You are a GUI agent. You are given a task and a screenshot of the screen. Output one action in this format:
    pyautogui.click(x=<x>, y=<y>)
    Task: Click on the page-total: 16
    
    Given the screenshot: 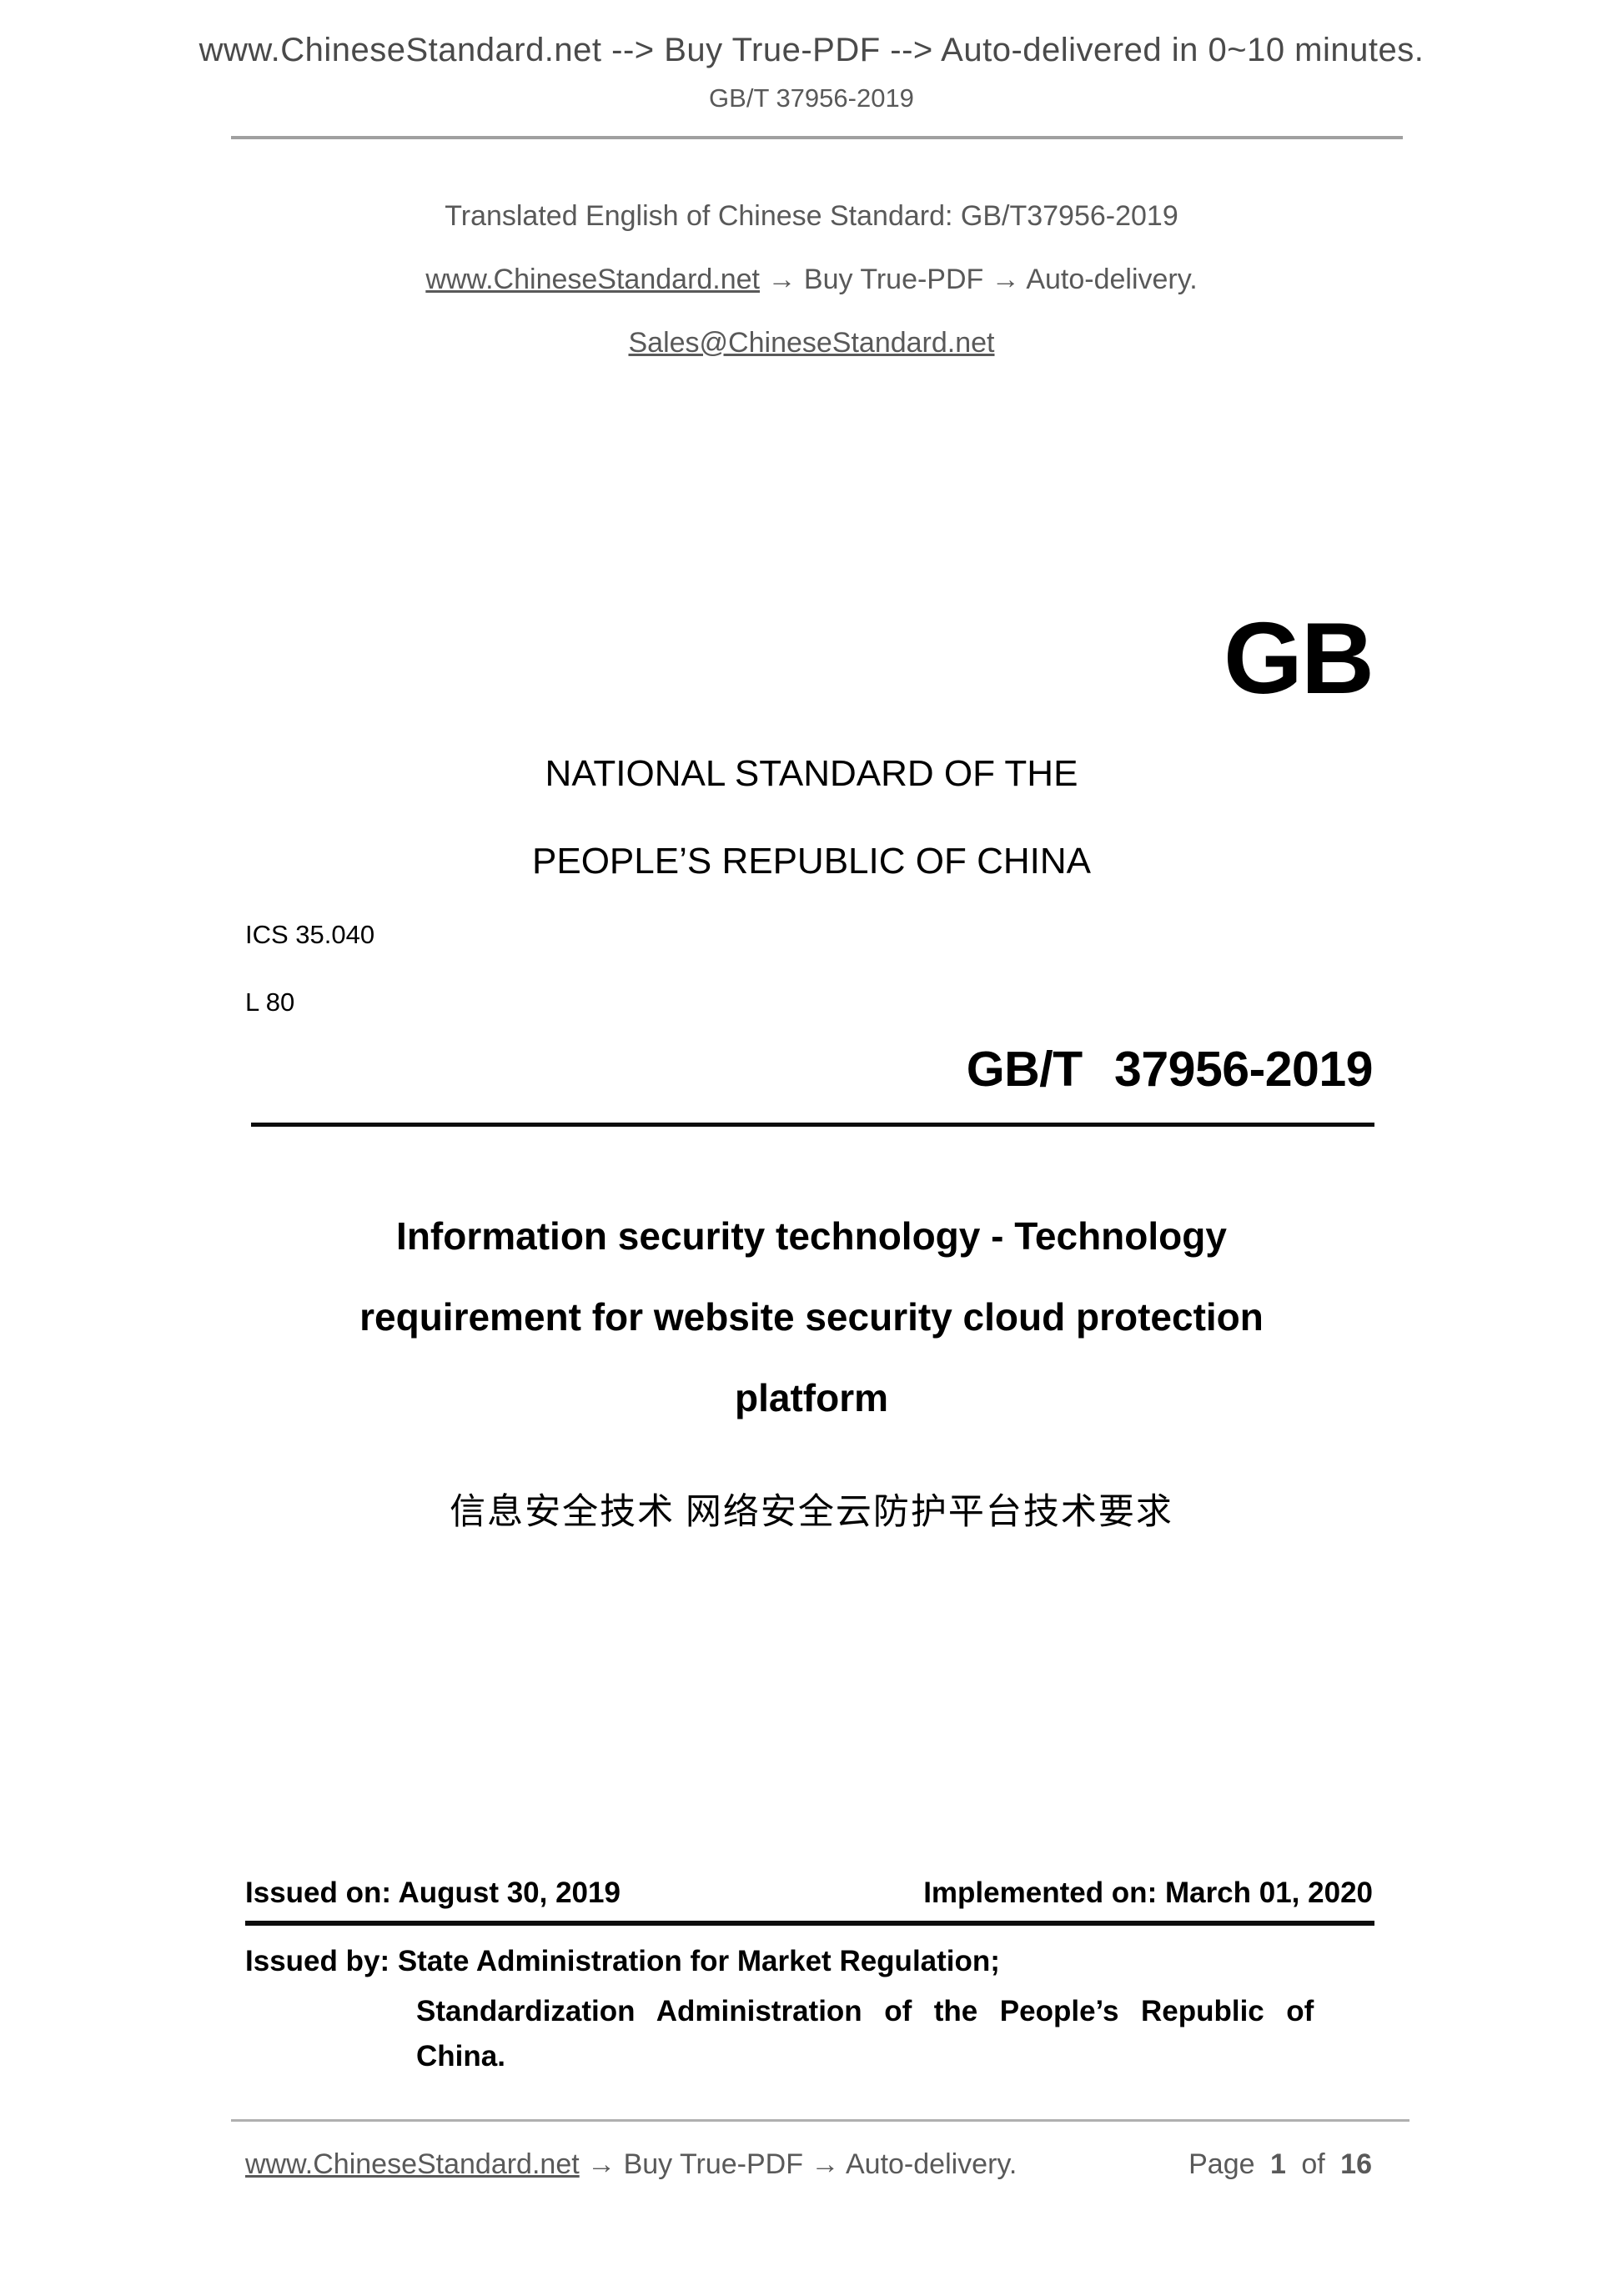 What is the action you would take?
    pyautogui.click(x=1356, y=2164)
    